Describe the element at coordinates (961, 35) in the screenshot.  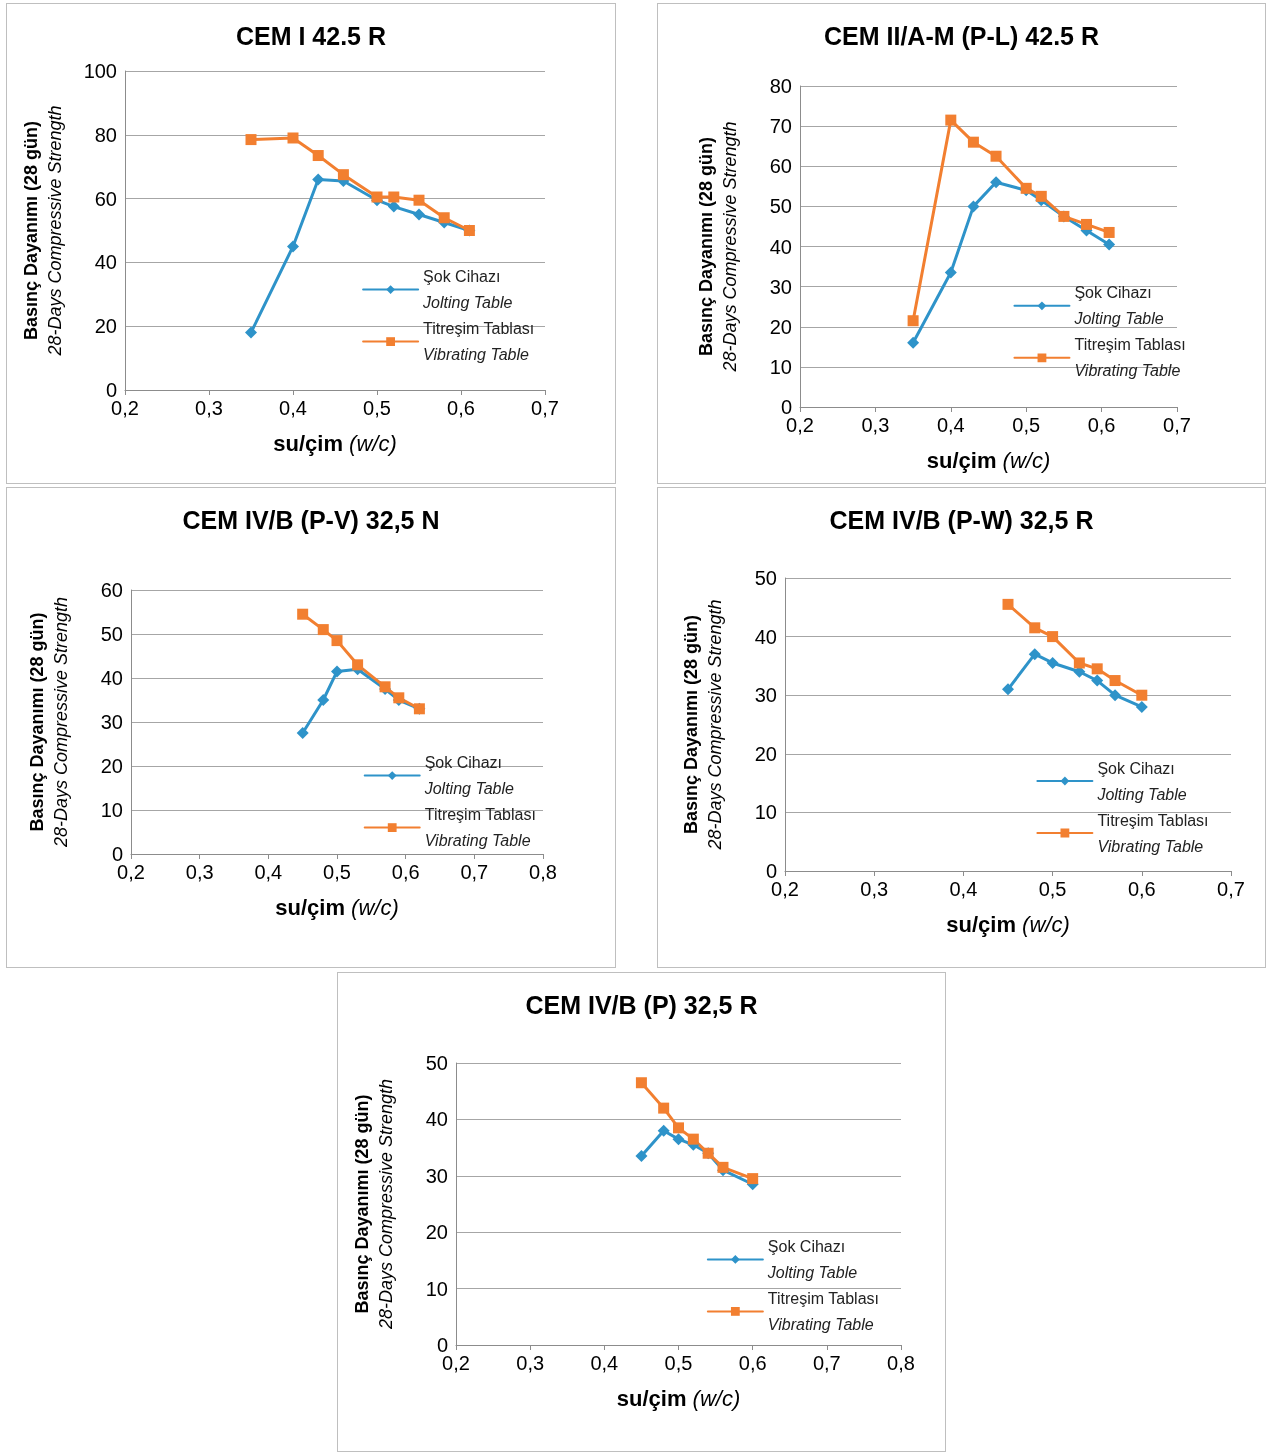
I see `chart-title: CEM II/A-M (P-L) 42.5 R` at that location.